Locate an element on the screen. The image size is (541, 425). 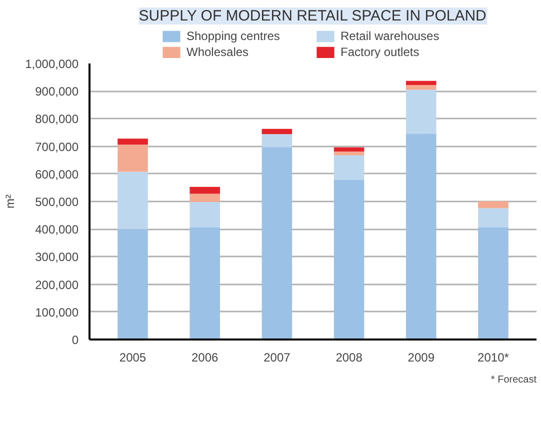
legend-label: Shopping centres is located at coordinates (233, 35).